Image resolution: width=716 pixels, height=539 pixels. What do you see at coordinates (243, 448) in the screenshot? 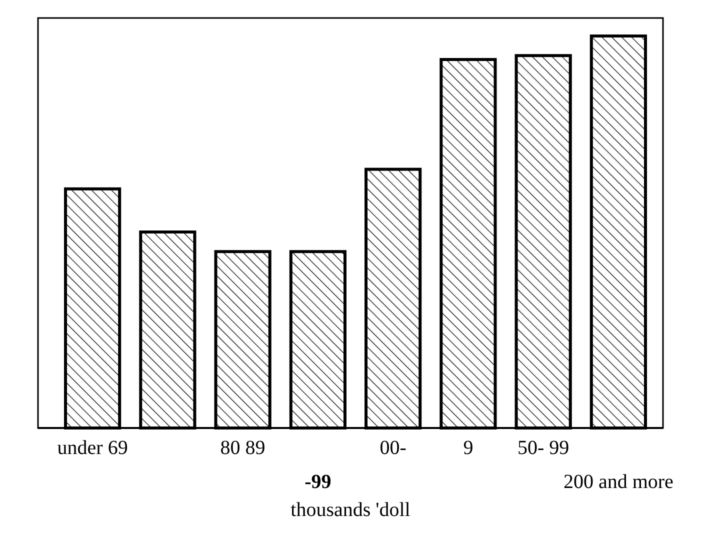
I see `x-tick-label: 80 89` at bounding box center [243, 448].